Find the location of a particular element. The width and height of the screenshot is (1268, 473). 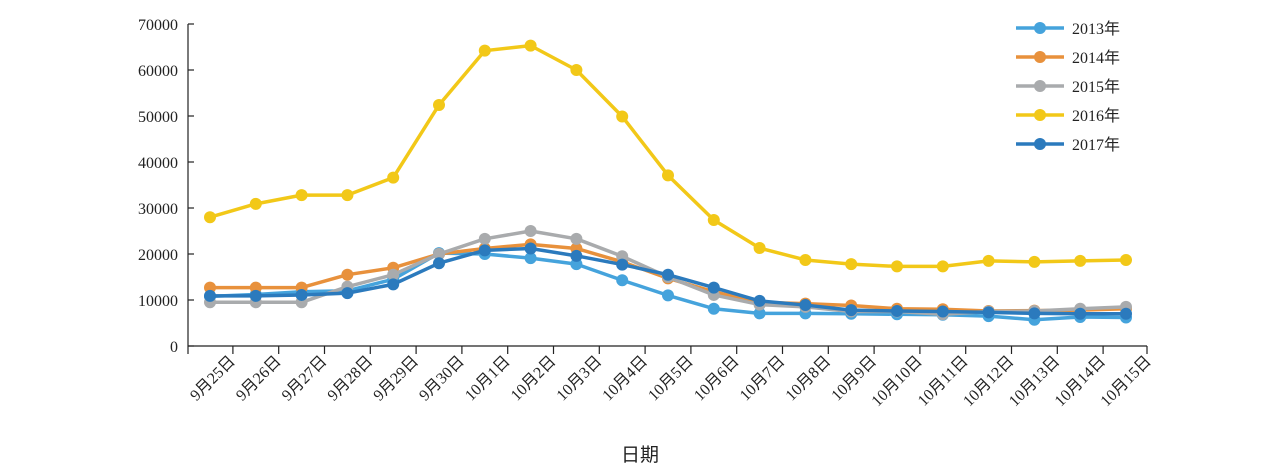

legend-label: 2017年 is located at coordinates (1096, 145).